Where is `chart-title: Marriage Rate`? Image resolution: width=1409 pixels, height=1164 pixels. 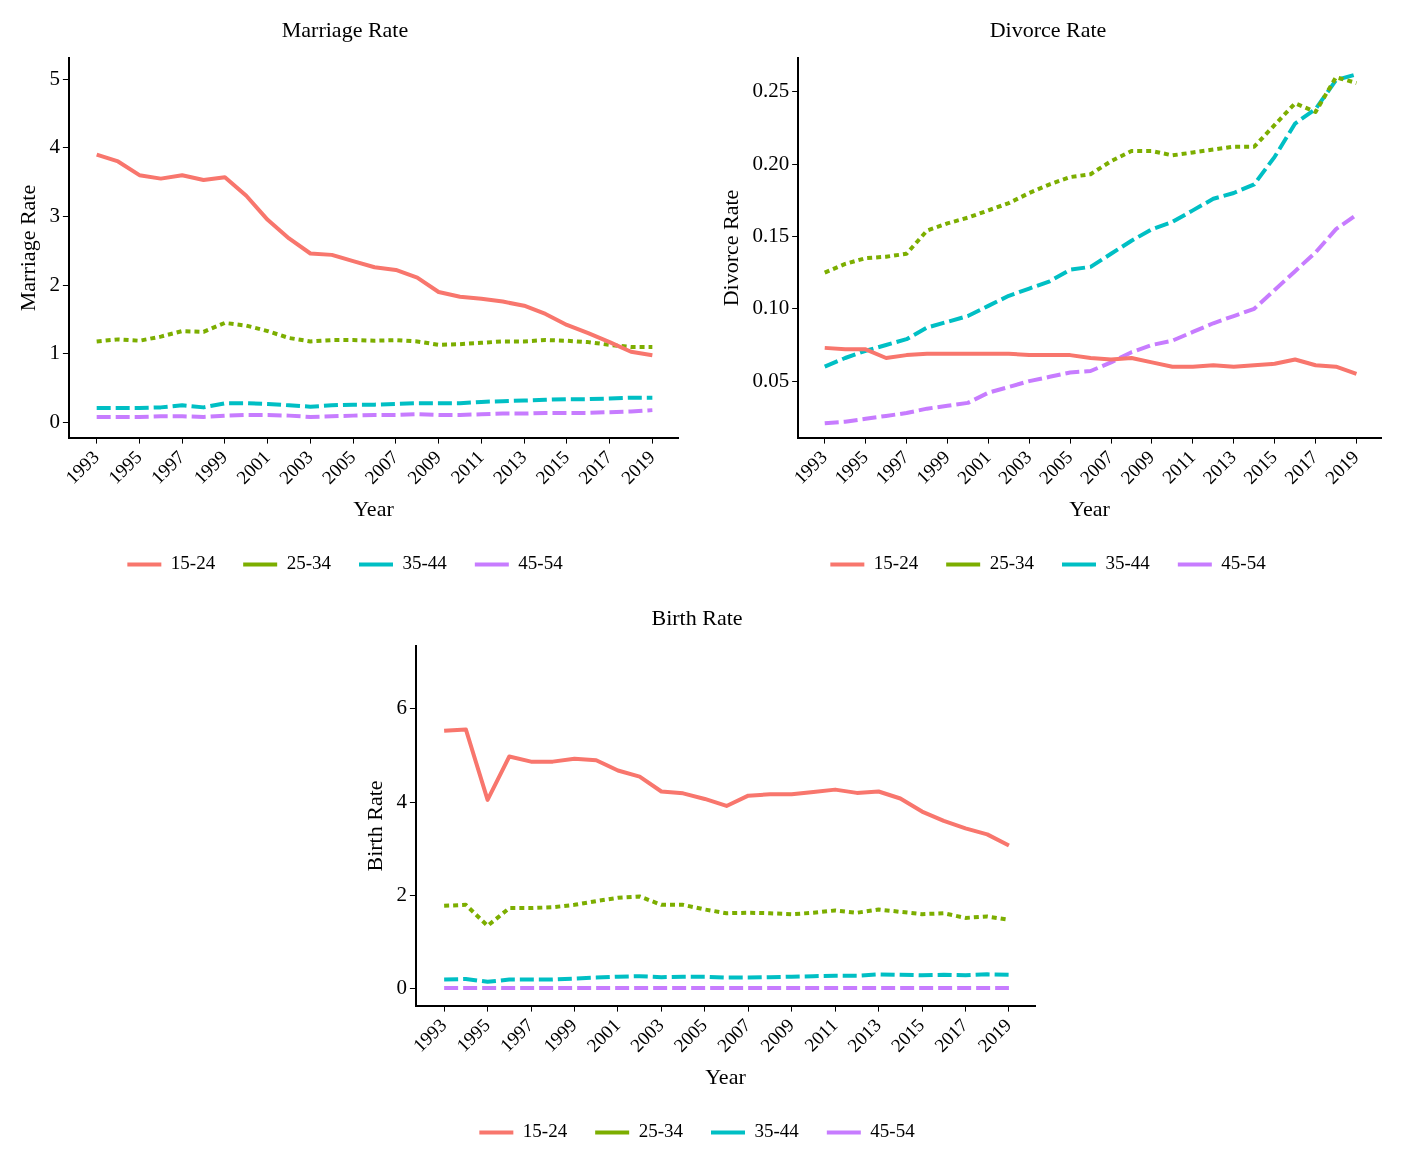
chart-title: Marriage Rate is located at coordinates (345, 29).